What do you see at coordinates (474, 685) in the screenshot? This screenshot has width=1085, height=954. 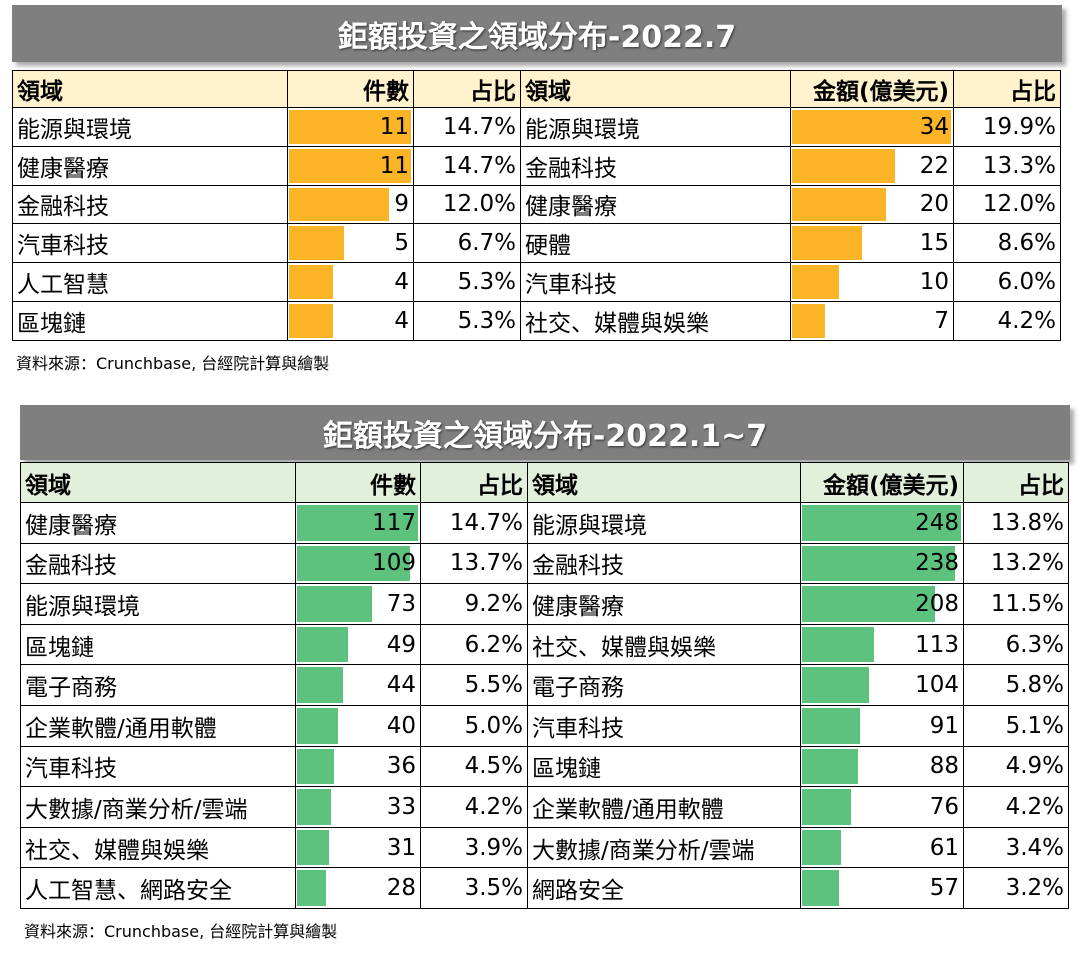 I see `table-cell: 5.5%` at bounding box center [474, 685].